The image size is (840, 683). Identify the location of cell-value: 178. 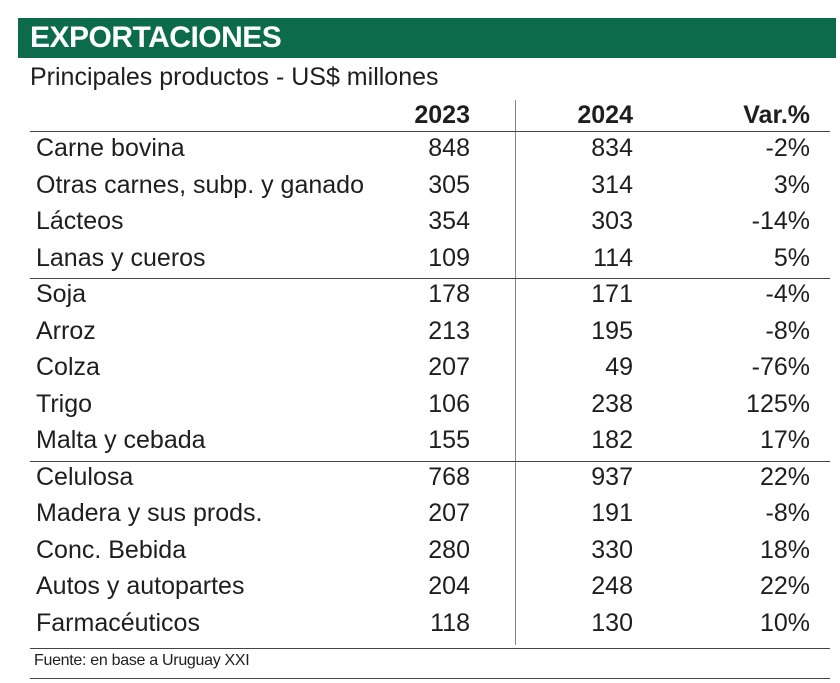
(449, 294).